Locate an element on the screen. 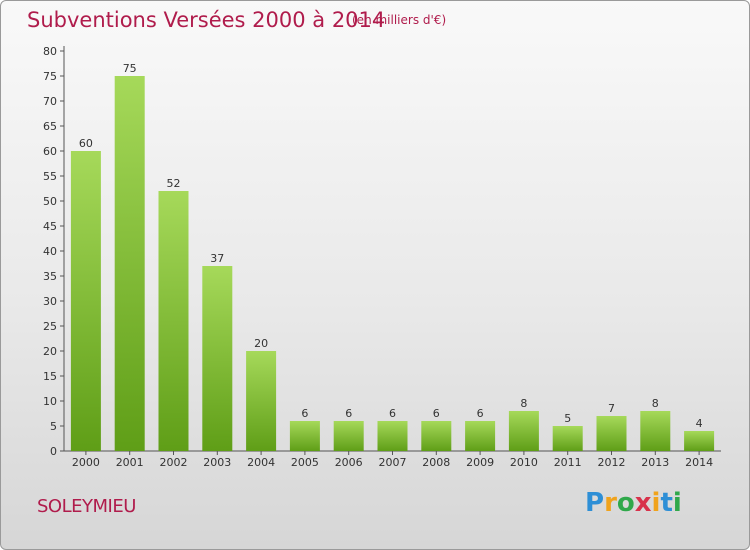  bar-value-label: 5 is located at coordinates (567, 418).